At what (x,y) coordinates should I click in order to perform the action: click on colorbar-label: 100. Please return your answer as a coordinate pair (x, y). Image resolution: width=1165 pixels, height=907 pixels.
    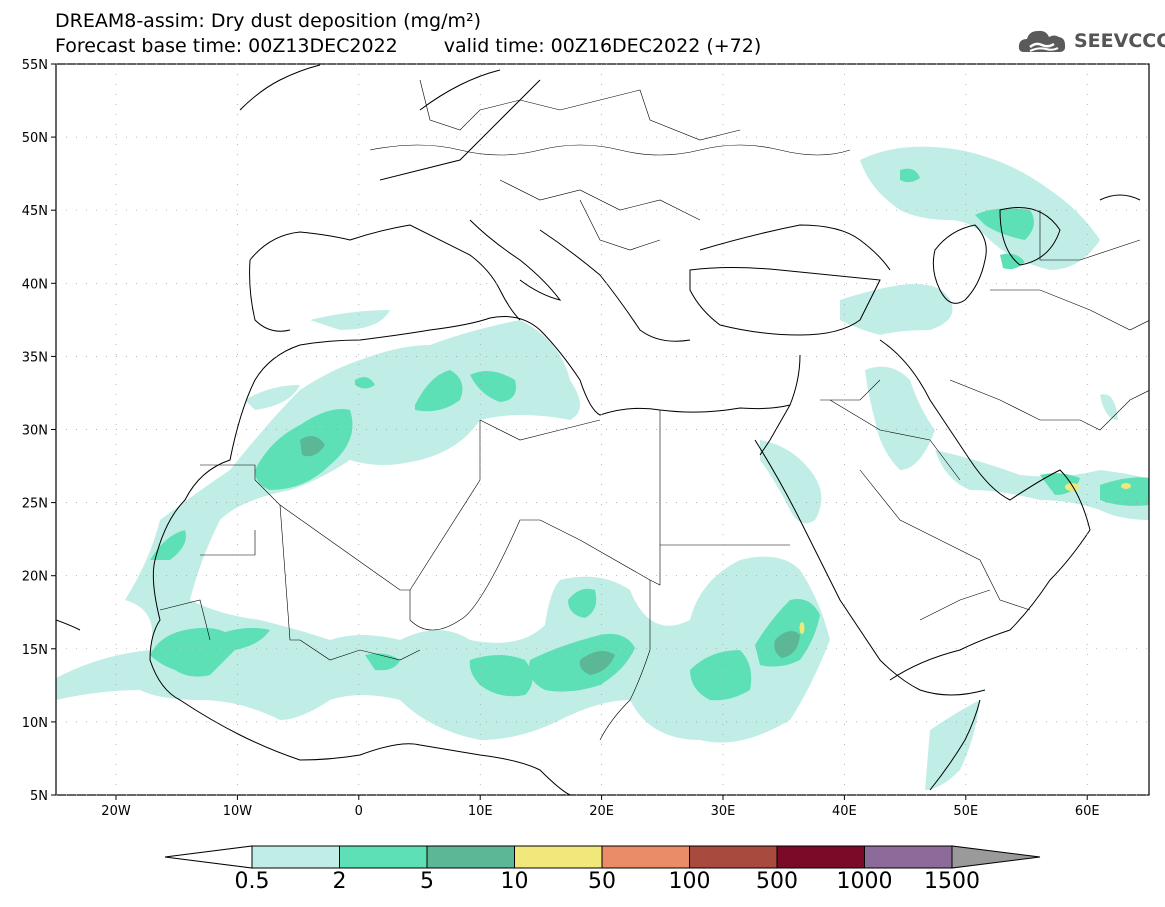
    Looking at the image, I should click on (690, 881).